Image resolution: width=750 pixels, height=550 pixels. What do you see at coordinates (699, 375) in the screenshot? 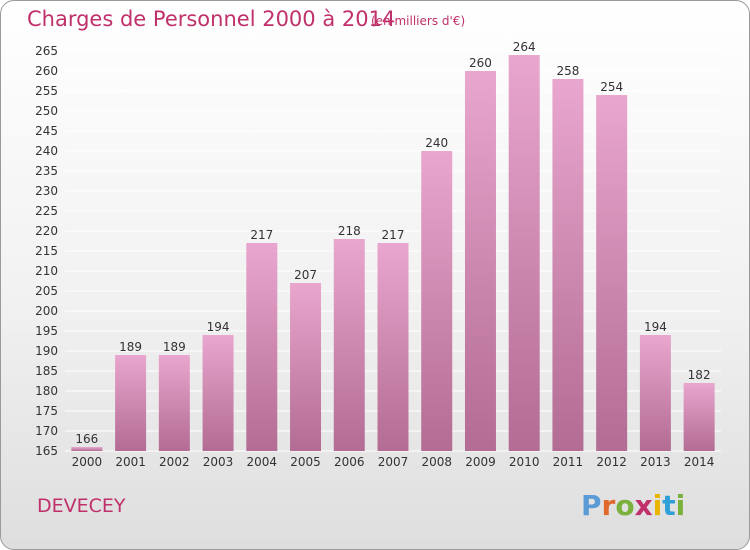
I see `value-label-2014: 182` at bounding box center [699, 375].